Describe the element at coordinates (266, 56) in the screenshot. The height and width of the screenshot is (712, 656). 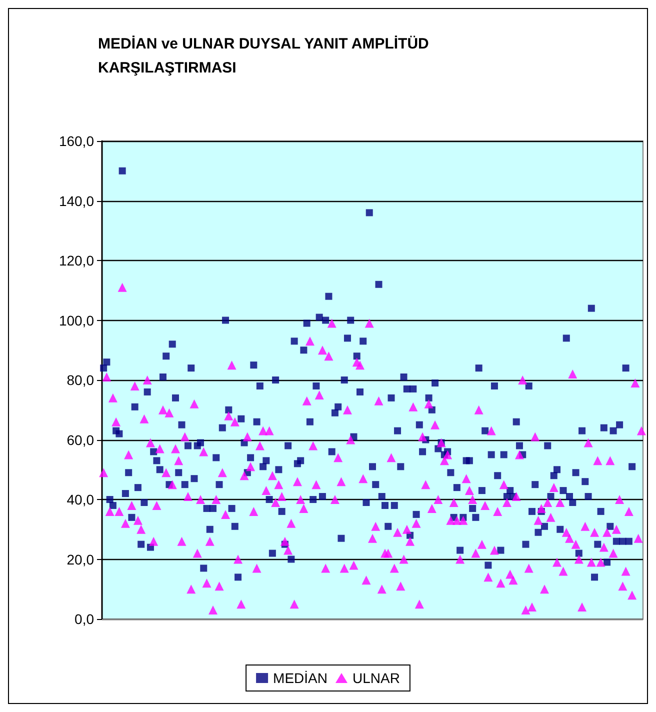
I see `chart-title: MEDİAN ve ULNAR DUYSAL YANIT AMPLİTÜD KARŞILAŞTIRMASI` at that location.